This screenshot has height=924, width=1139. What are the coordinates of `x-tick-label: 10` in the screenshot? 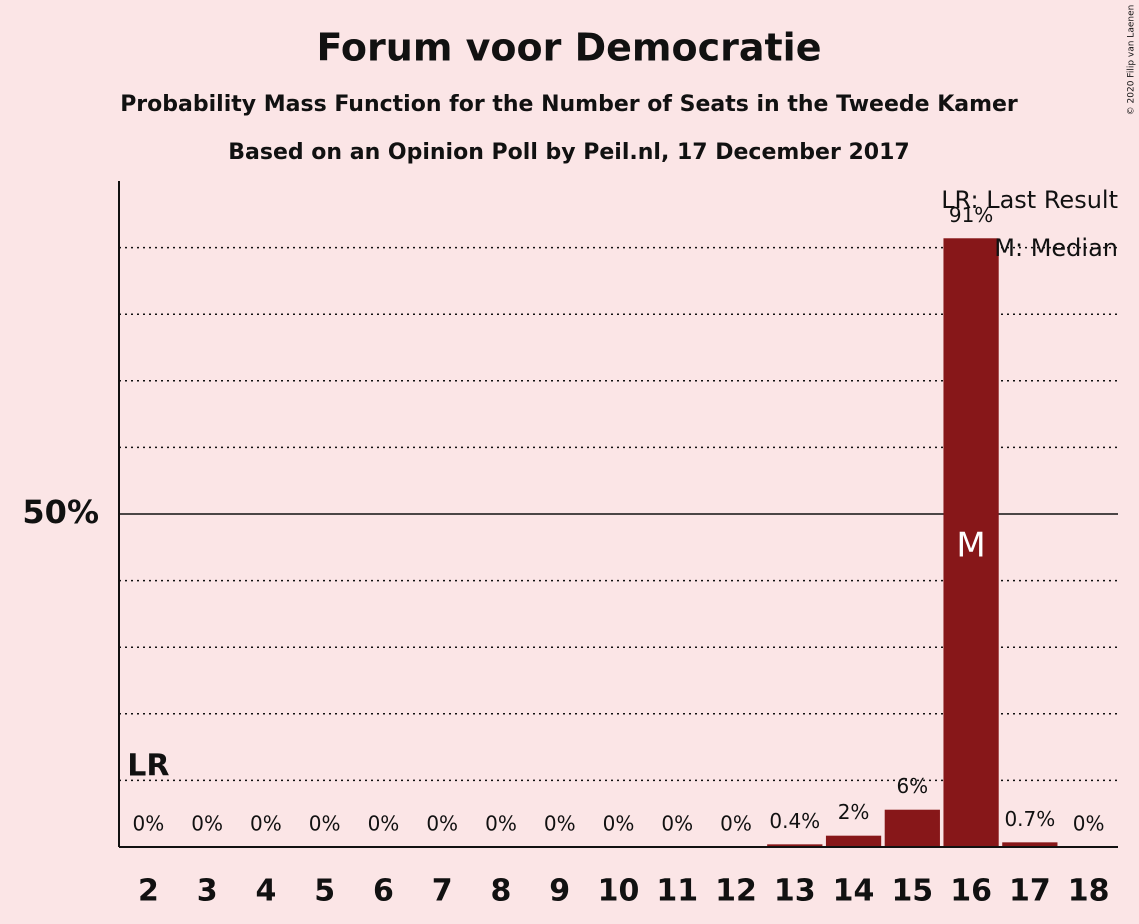 It's located at (619, 891).